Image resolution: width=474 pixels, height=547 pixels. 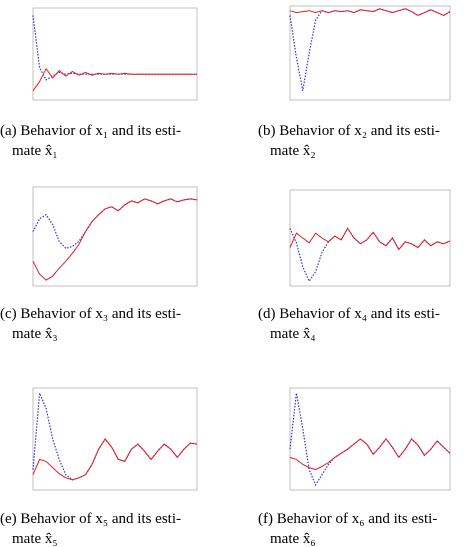 I want to click on caption: (e) Behavior of x₅ and its esti-, so click(x=90, y=519).